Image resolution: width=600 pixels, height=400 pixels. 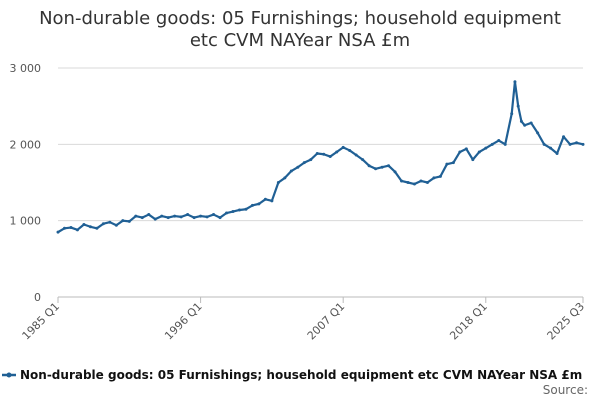 What do you see at coordinates (9, 375) in the screenshot?
I see `legend-swatch-marker` at bounding box center [9, 375].